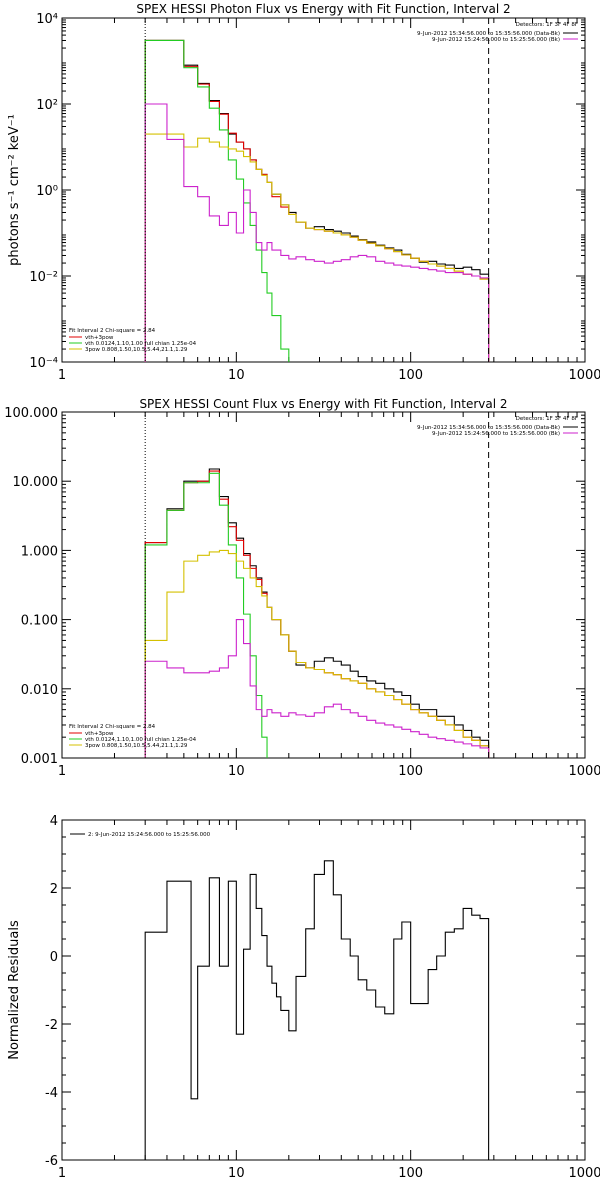 The height and width of the screenshot is (1200, 600). What do you see at coordinates (54, 821) in the screenshot?
I see `y-tick-label: 4` at bounding box center [54, 821].